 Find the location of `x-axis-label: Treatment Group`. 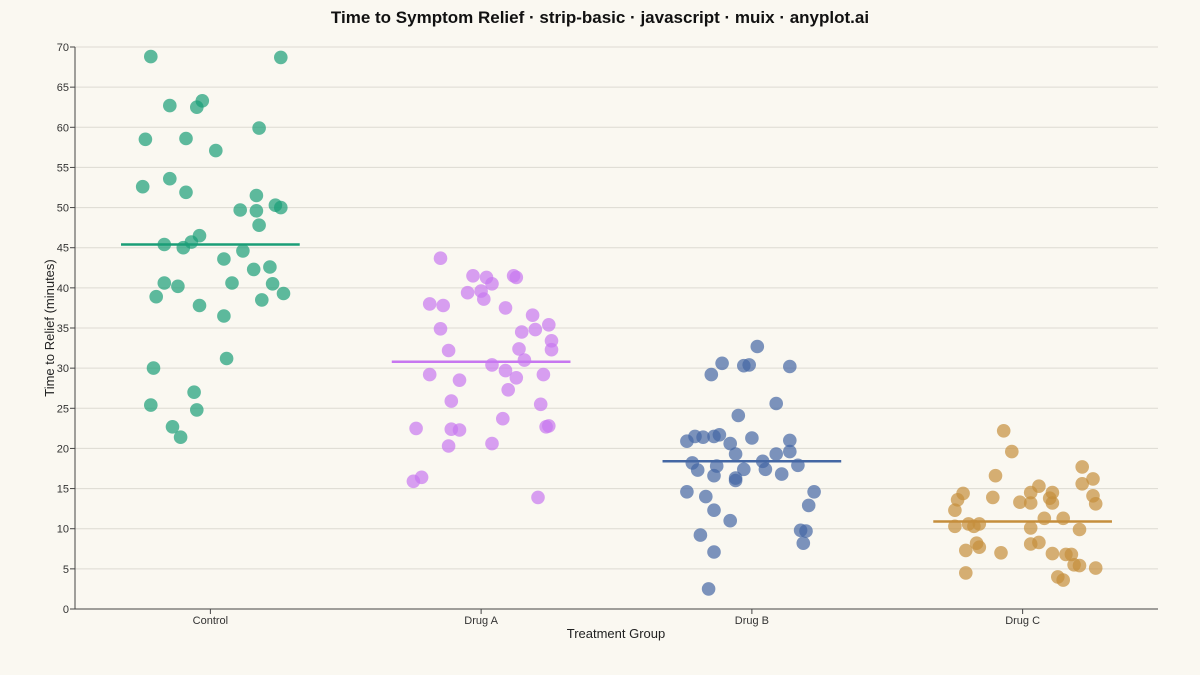

x-axis-label: Treatment Group is located at coordinates (616, 633).